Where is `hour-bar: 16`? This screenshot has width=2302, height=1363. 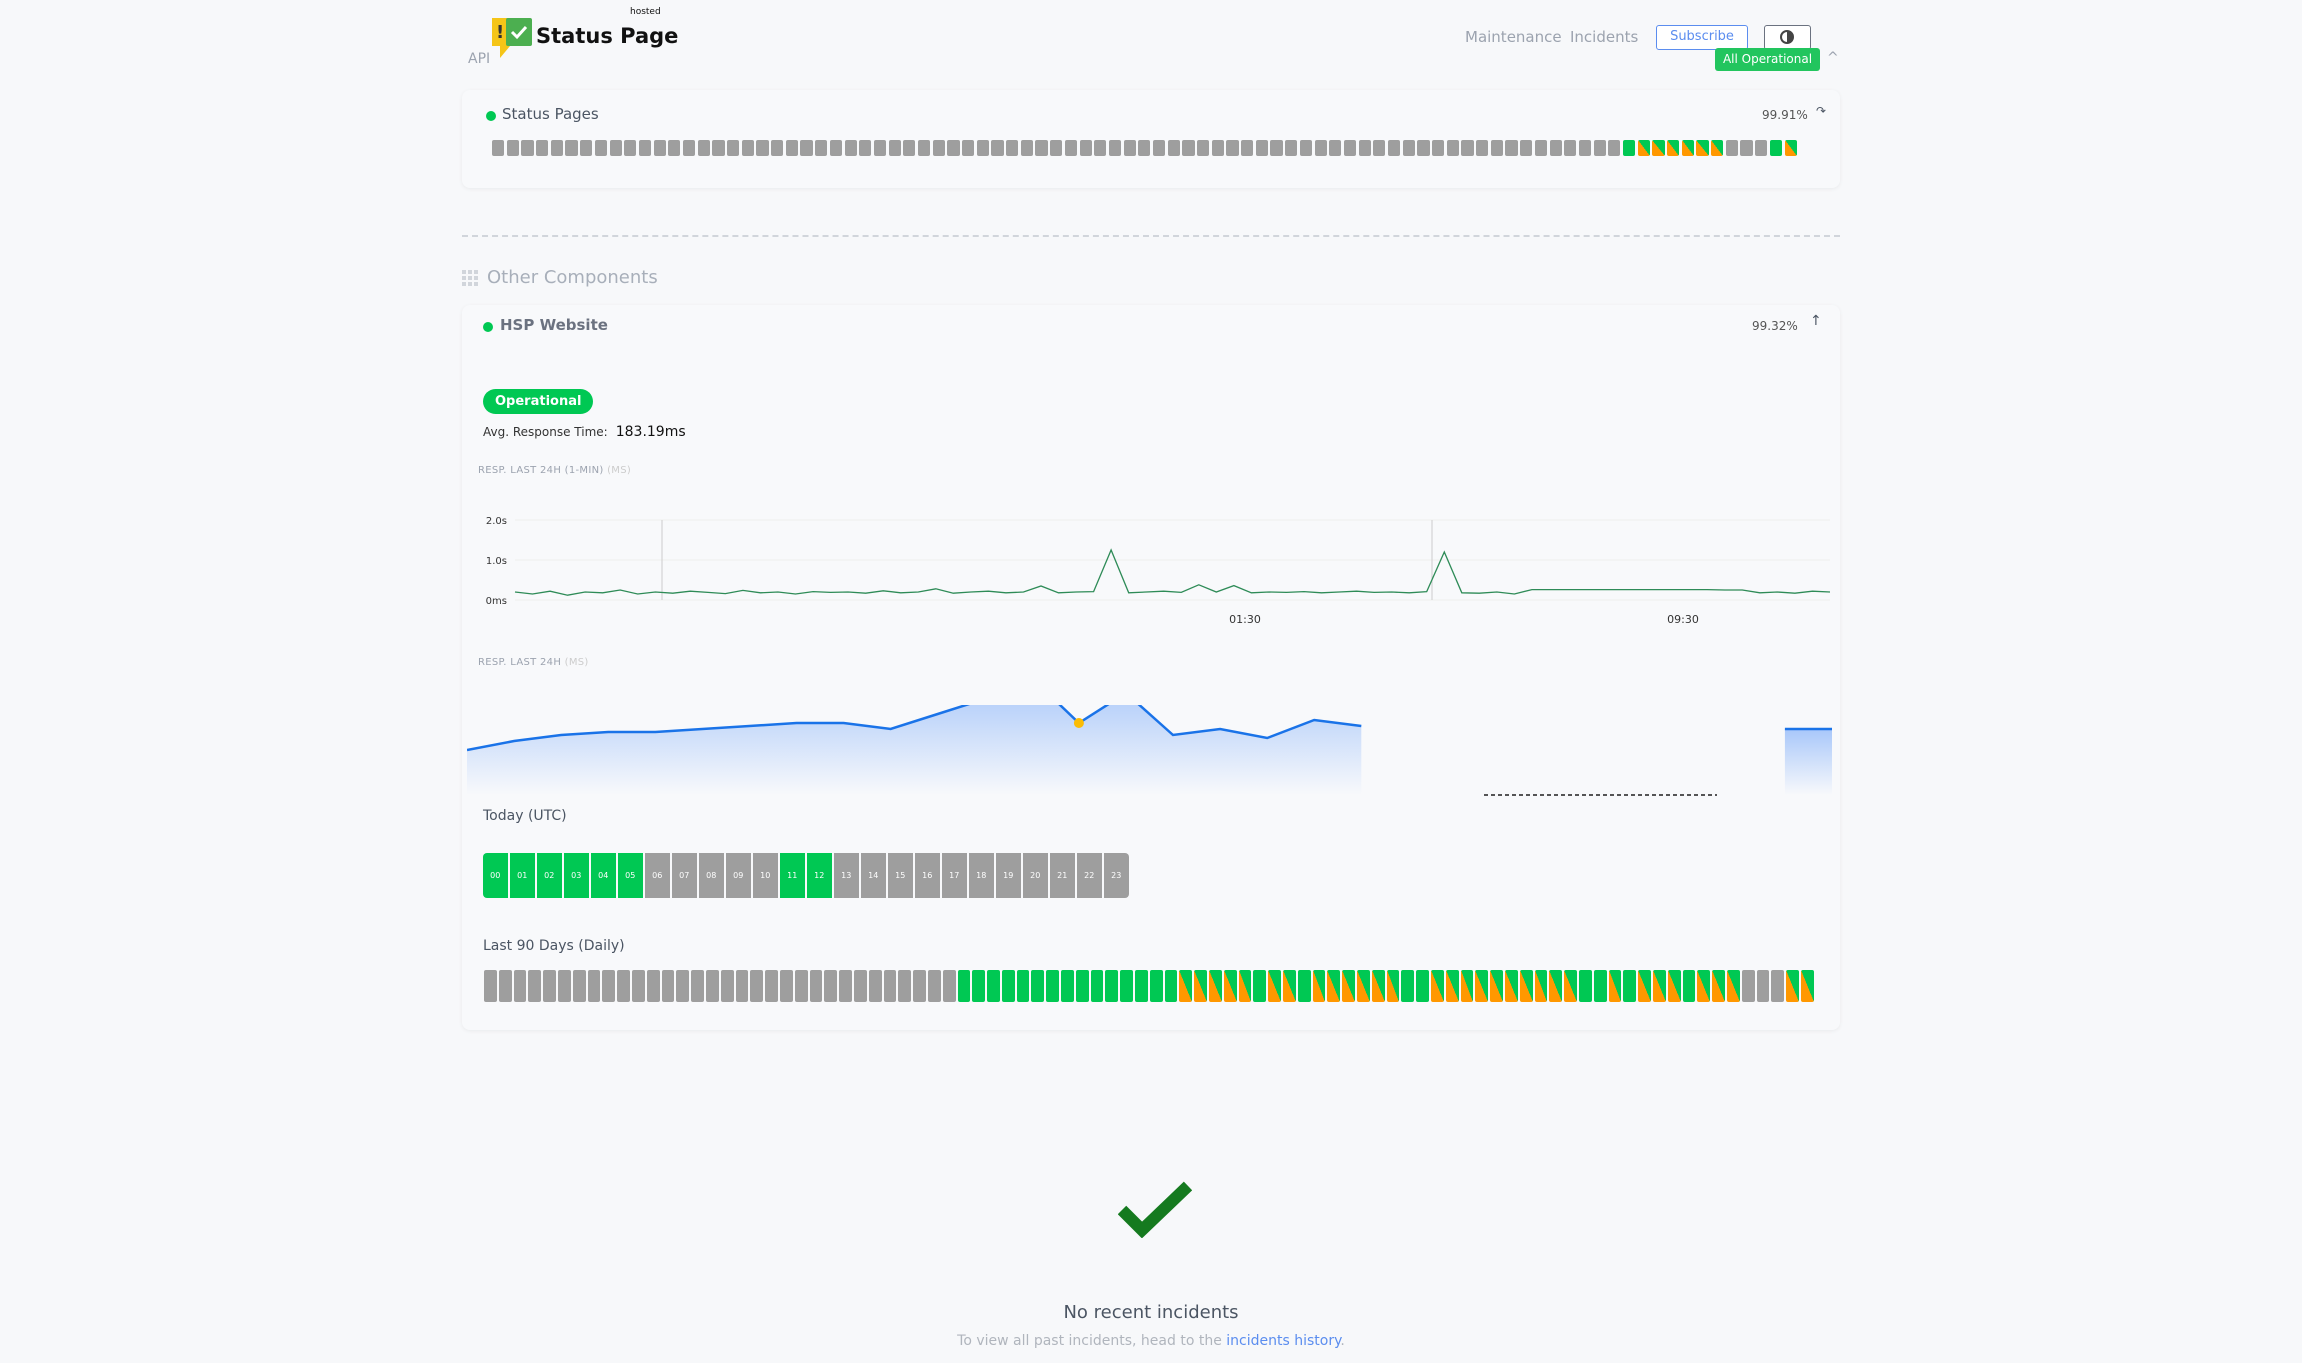 hour-bar: 16 is located at coordinates (927, 875).